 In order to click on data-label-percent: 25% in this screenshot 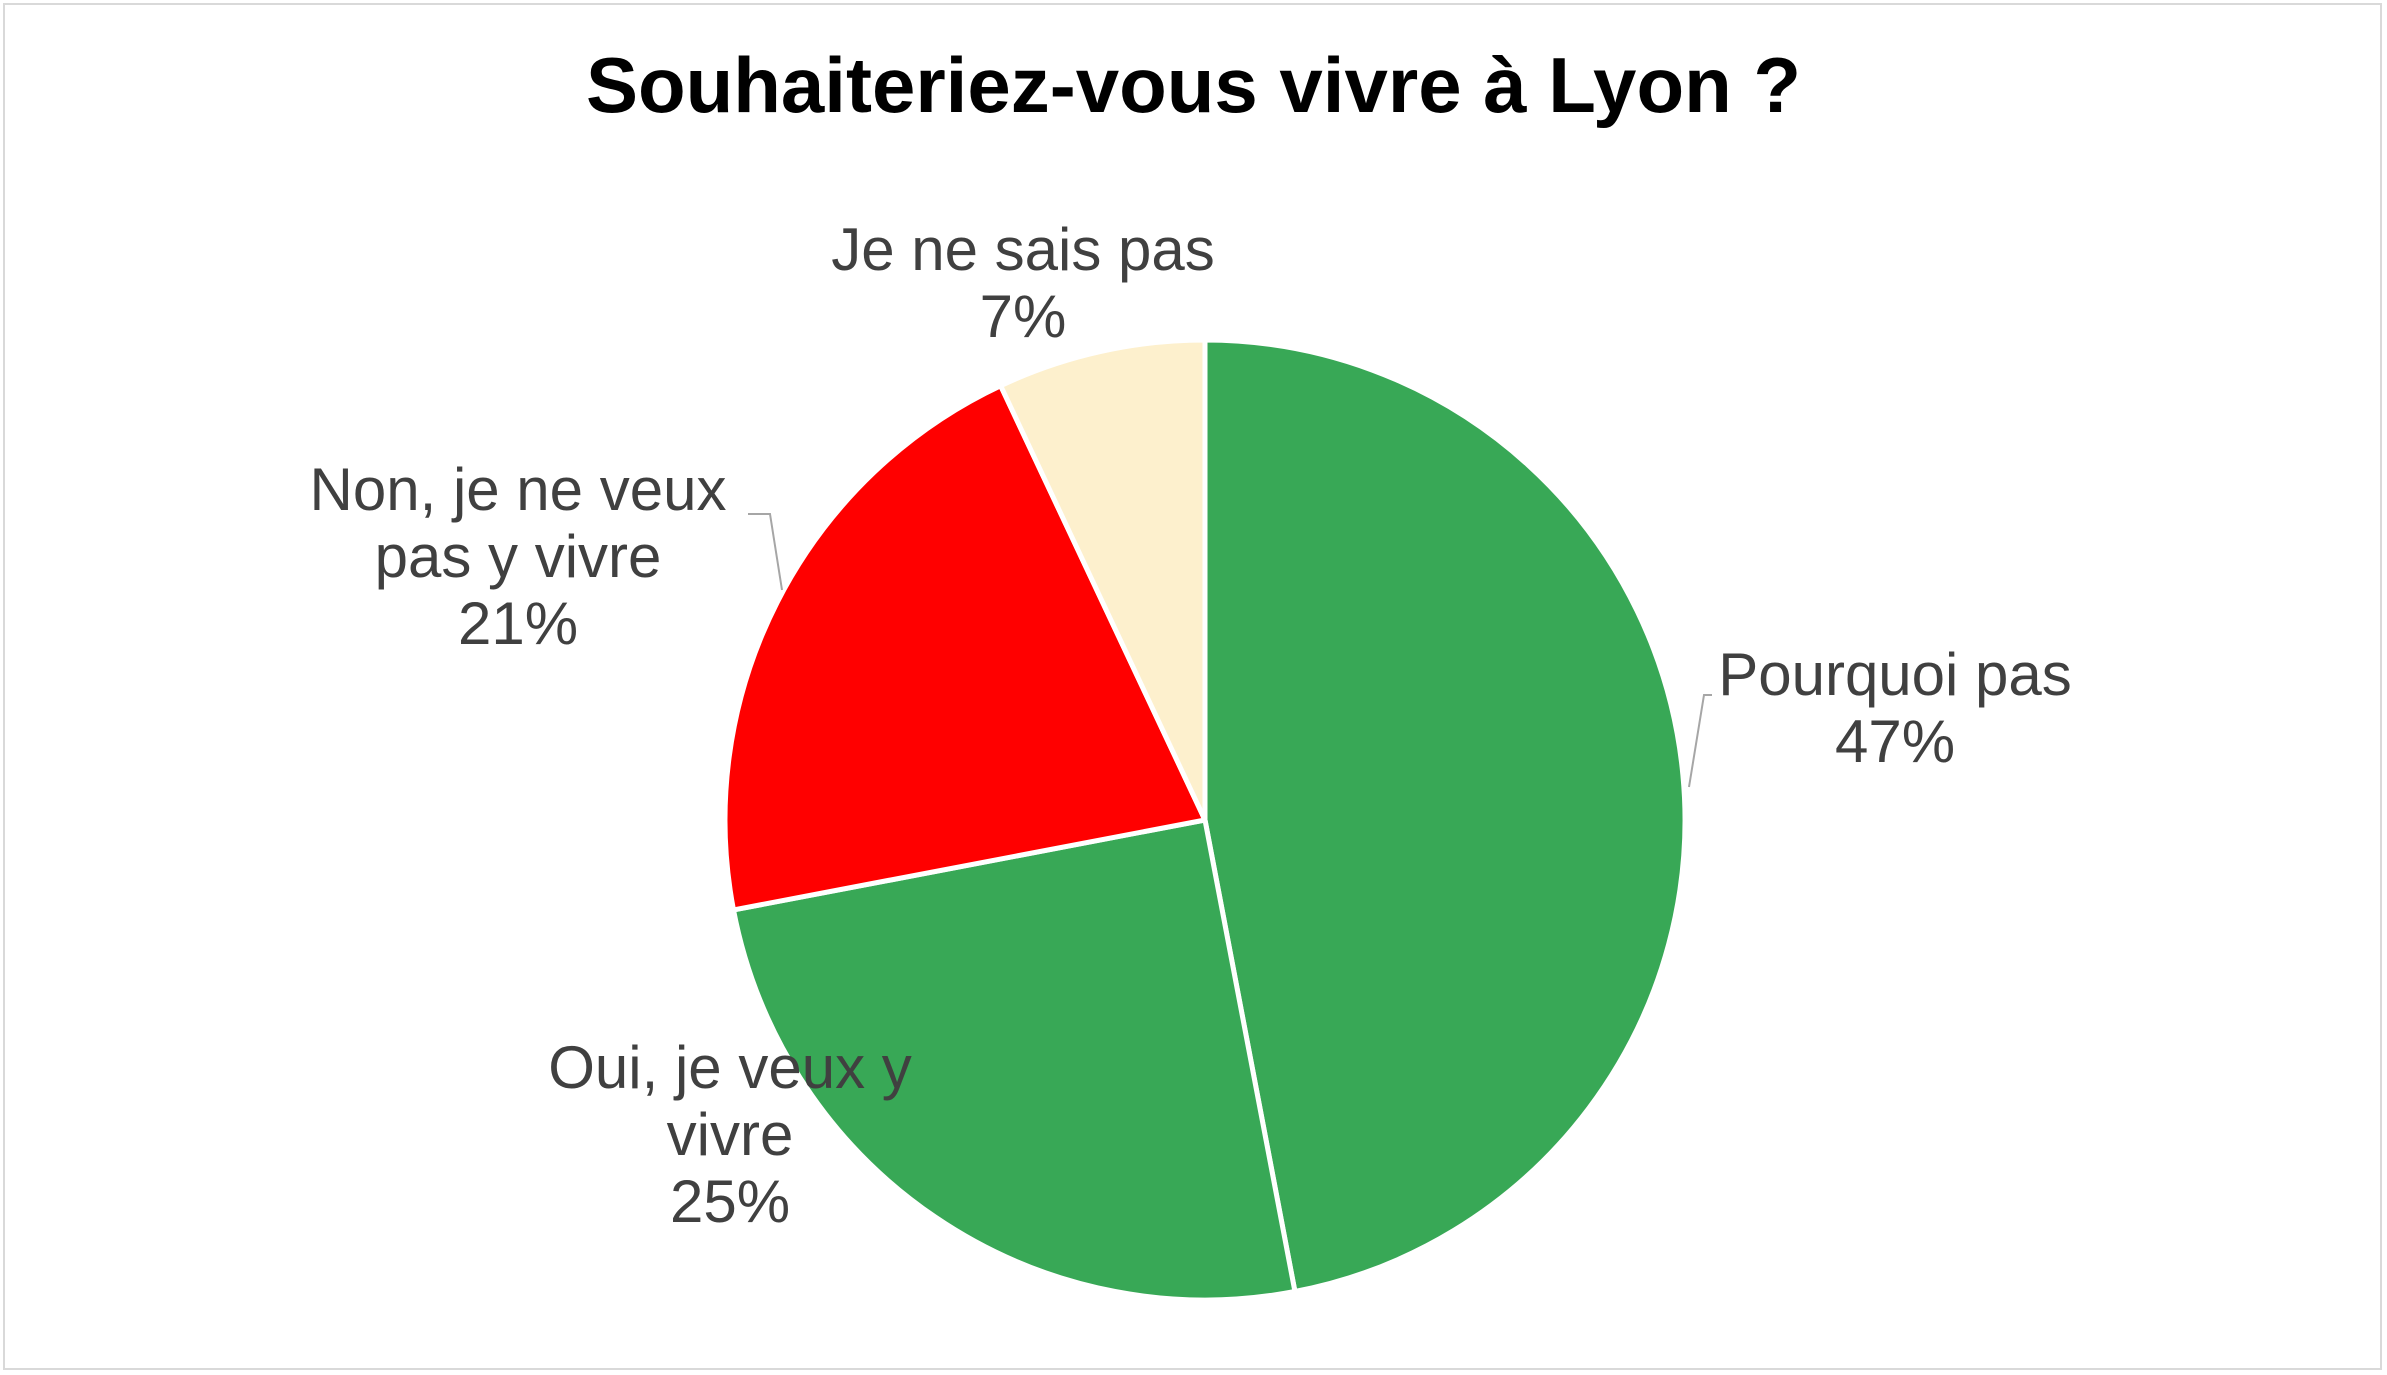, I will do `click(730, 1201)`.